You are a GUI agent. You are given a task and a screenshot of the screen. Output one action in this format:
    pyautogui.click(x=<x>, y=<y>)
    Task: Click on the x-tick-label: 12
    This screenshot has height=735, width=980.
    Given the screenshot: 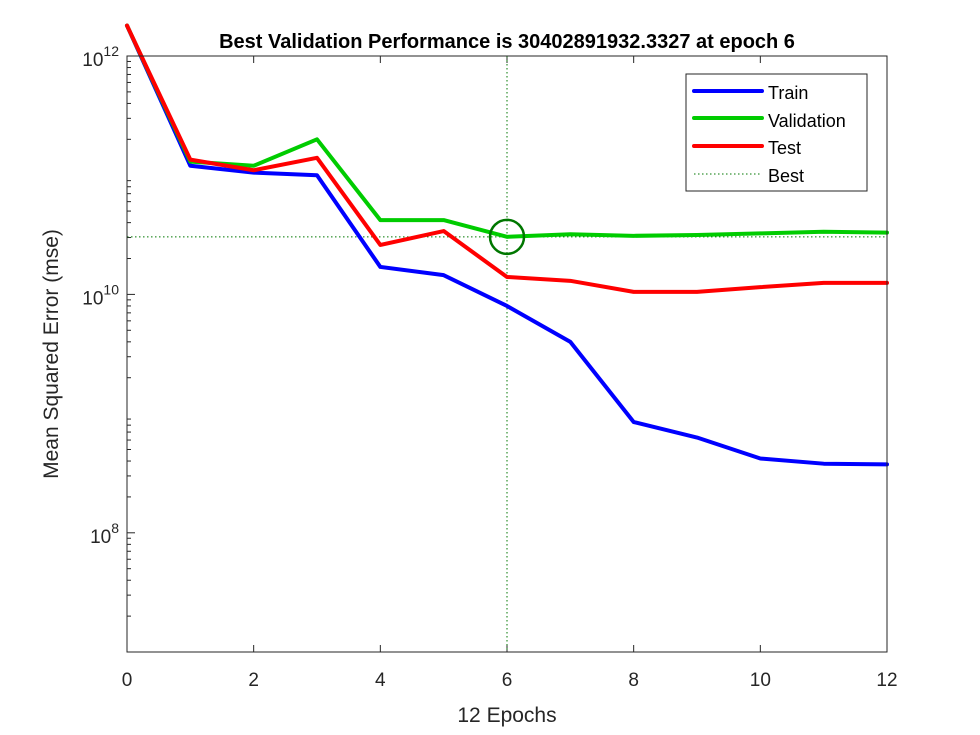 What is the action you would take?
    pyautogui.click(x=886, y=680)
    